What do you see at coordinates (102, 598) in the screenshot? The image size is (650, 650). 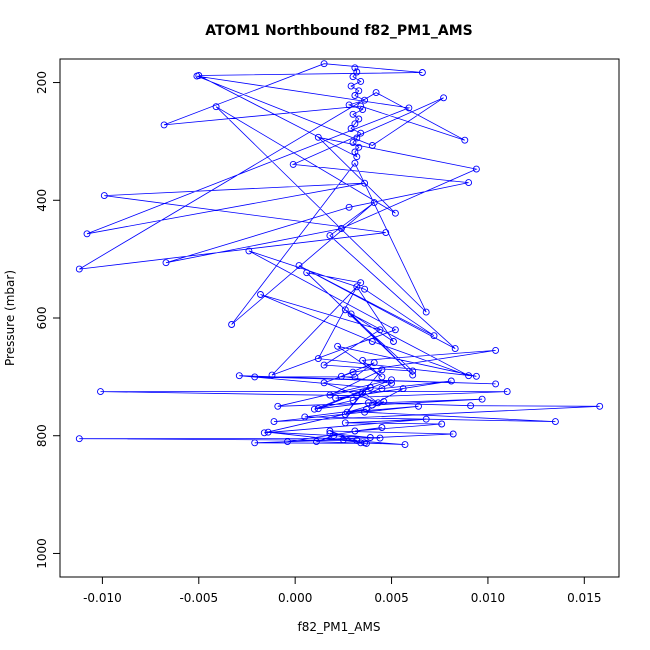 I see `x-tick-label: -0.010` at bounding box center [102, 598].